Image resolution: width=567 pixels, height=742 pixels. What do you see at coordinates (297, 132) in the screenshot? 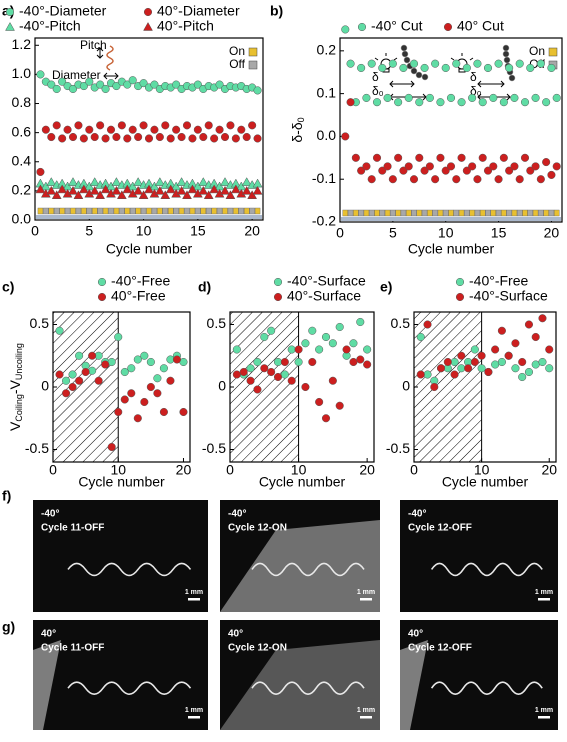
I see `y-label-part: δ-δ` at bounding box center [297, 132].